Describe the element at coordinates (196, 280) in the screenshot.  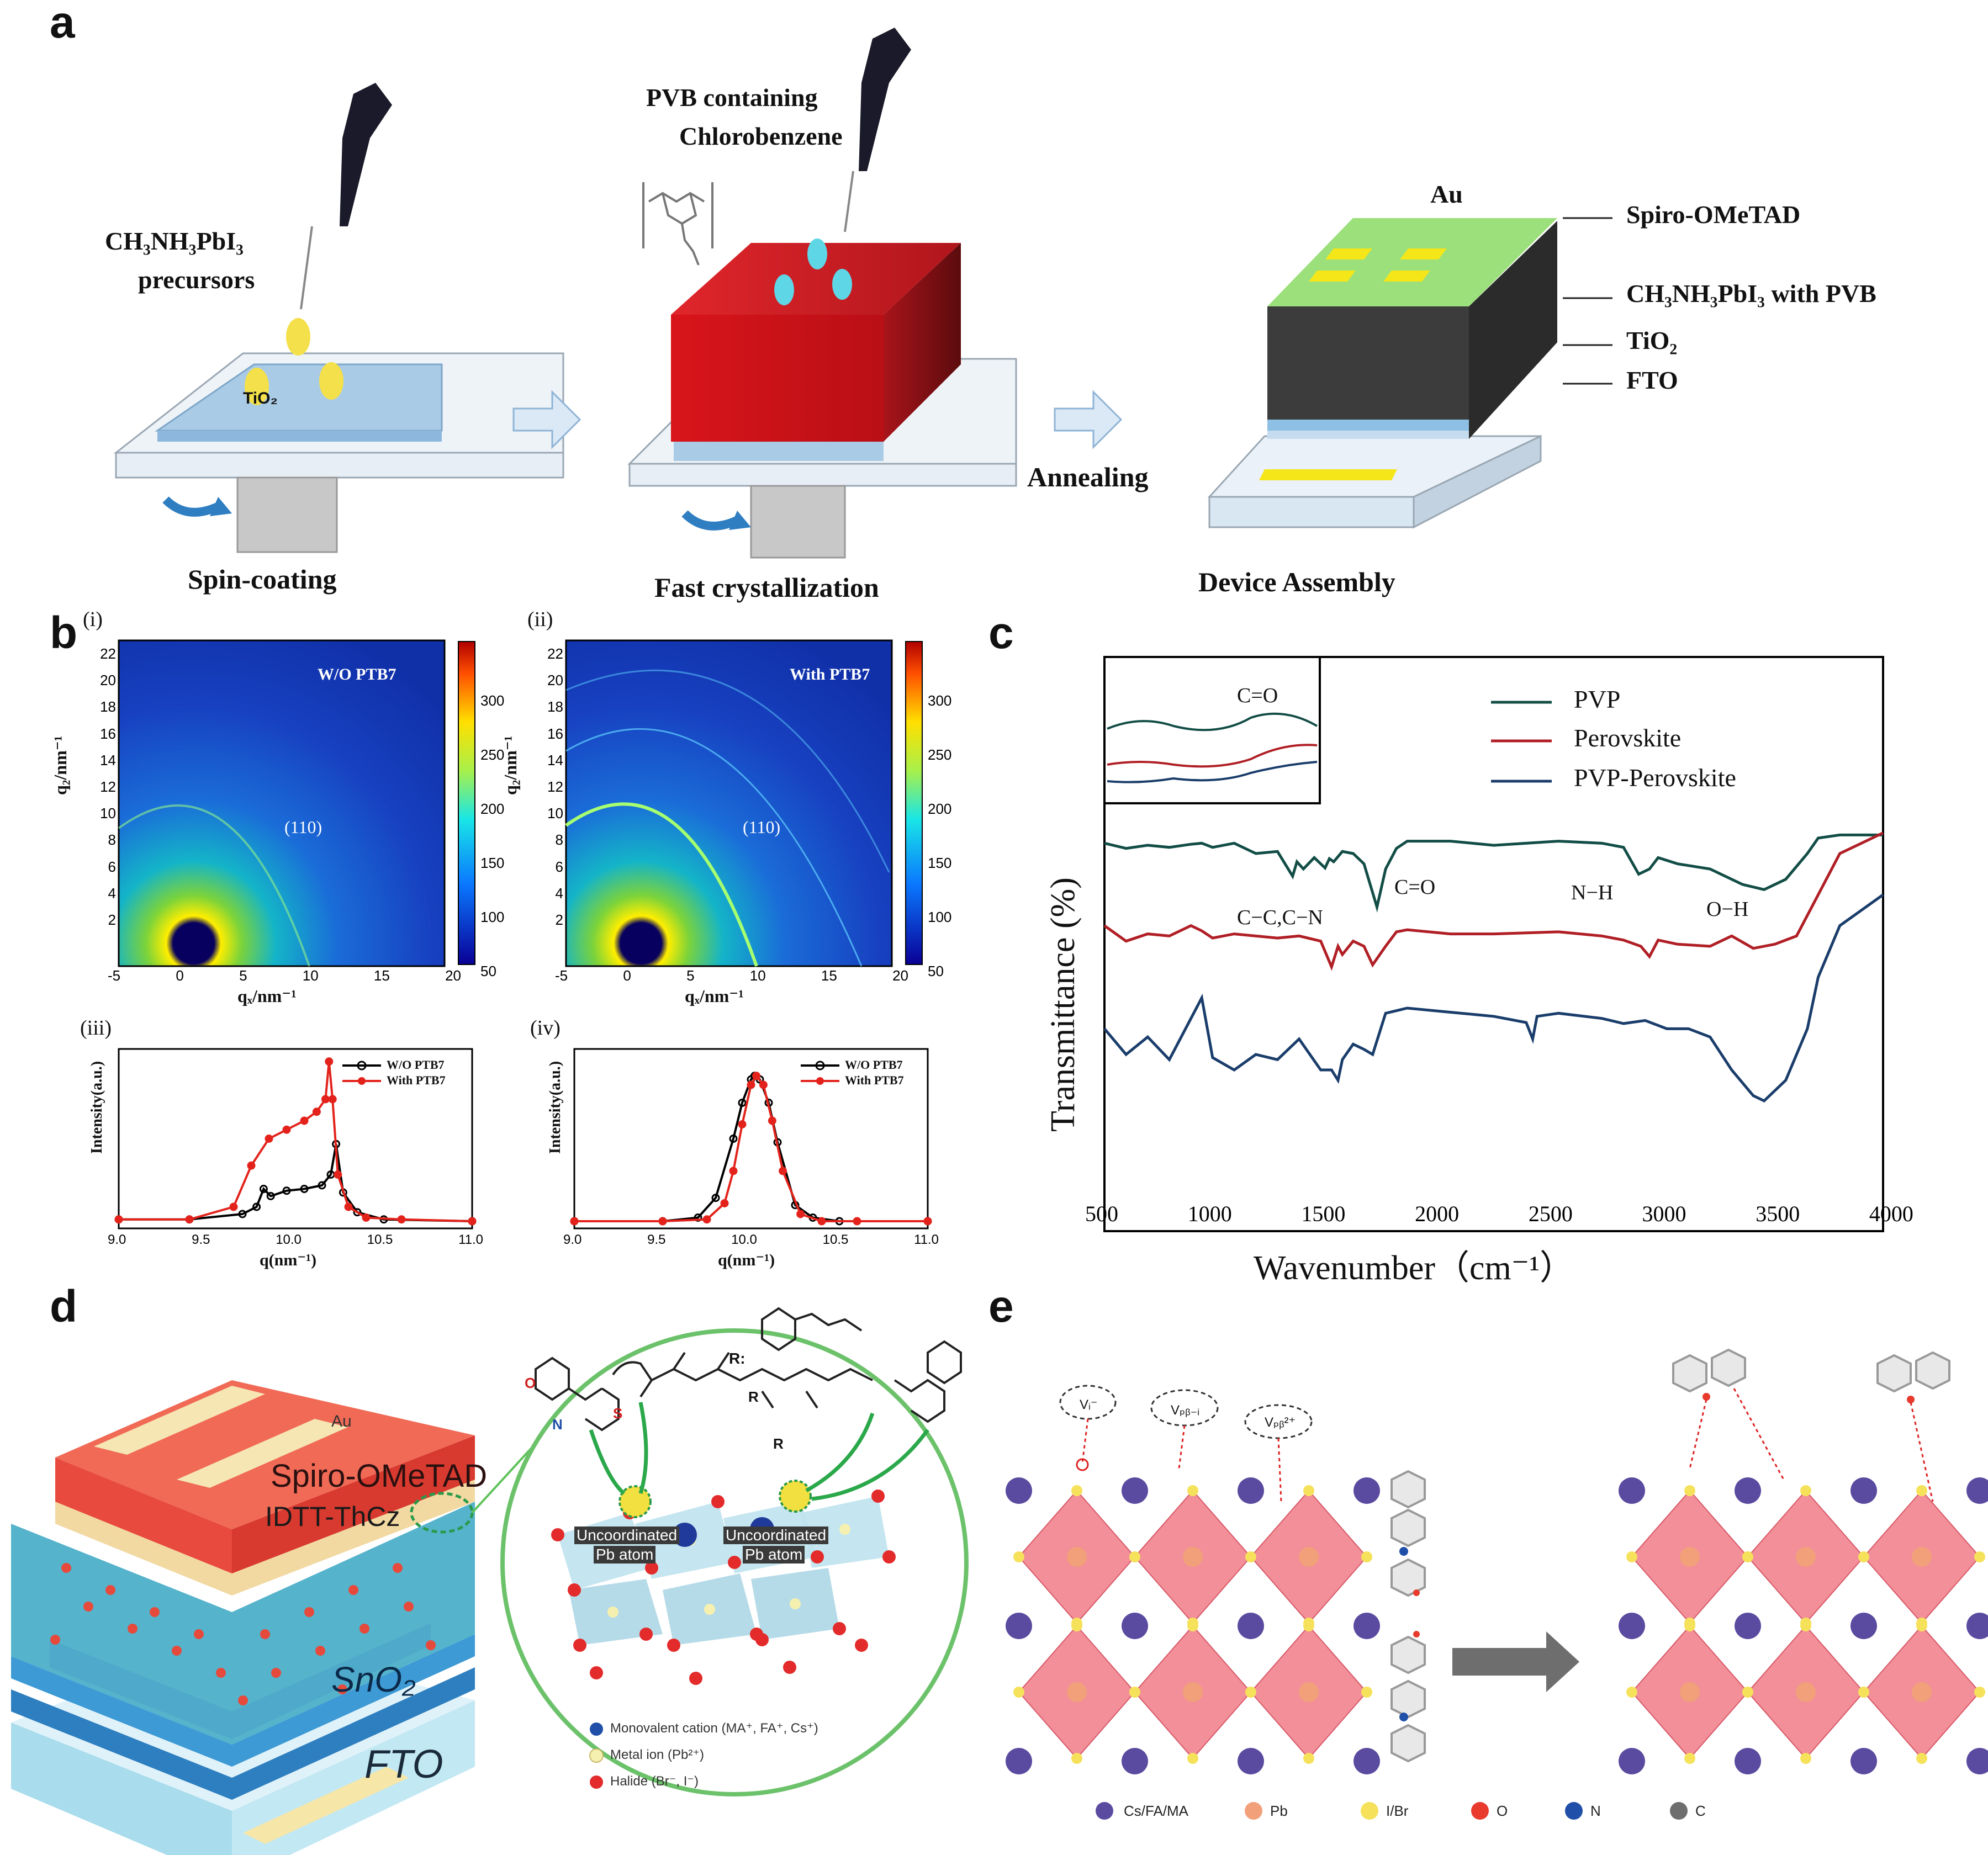
I see `precursor-label-2: precursors` at that location.